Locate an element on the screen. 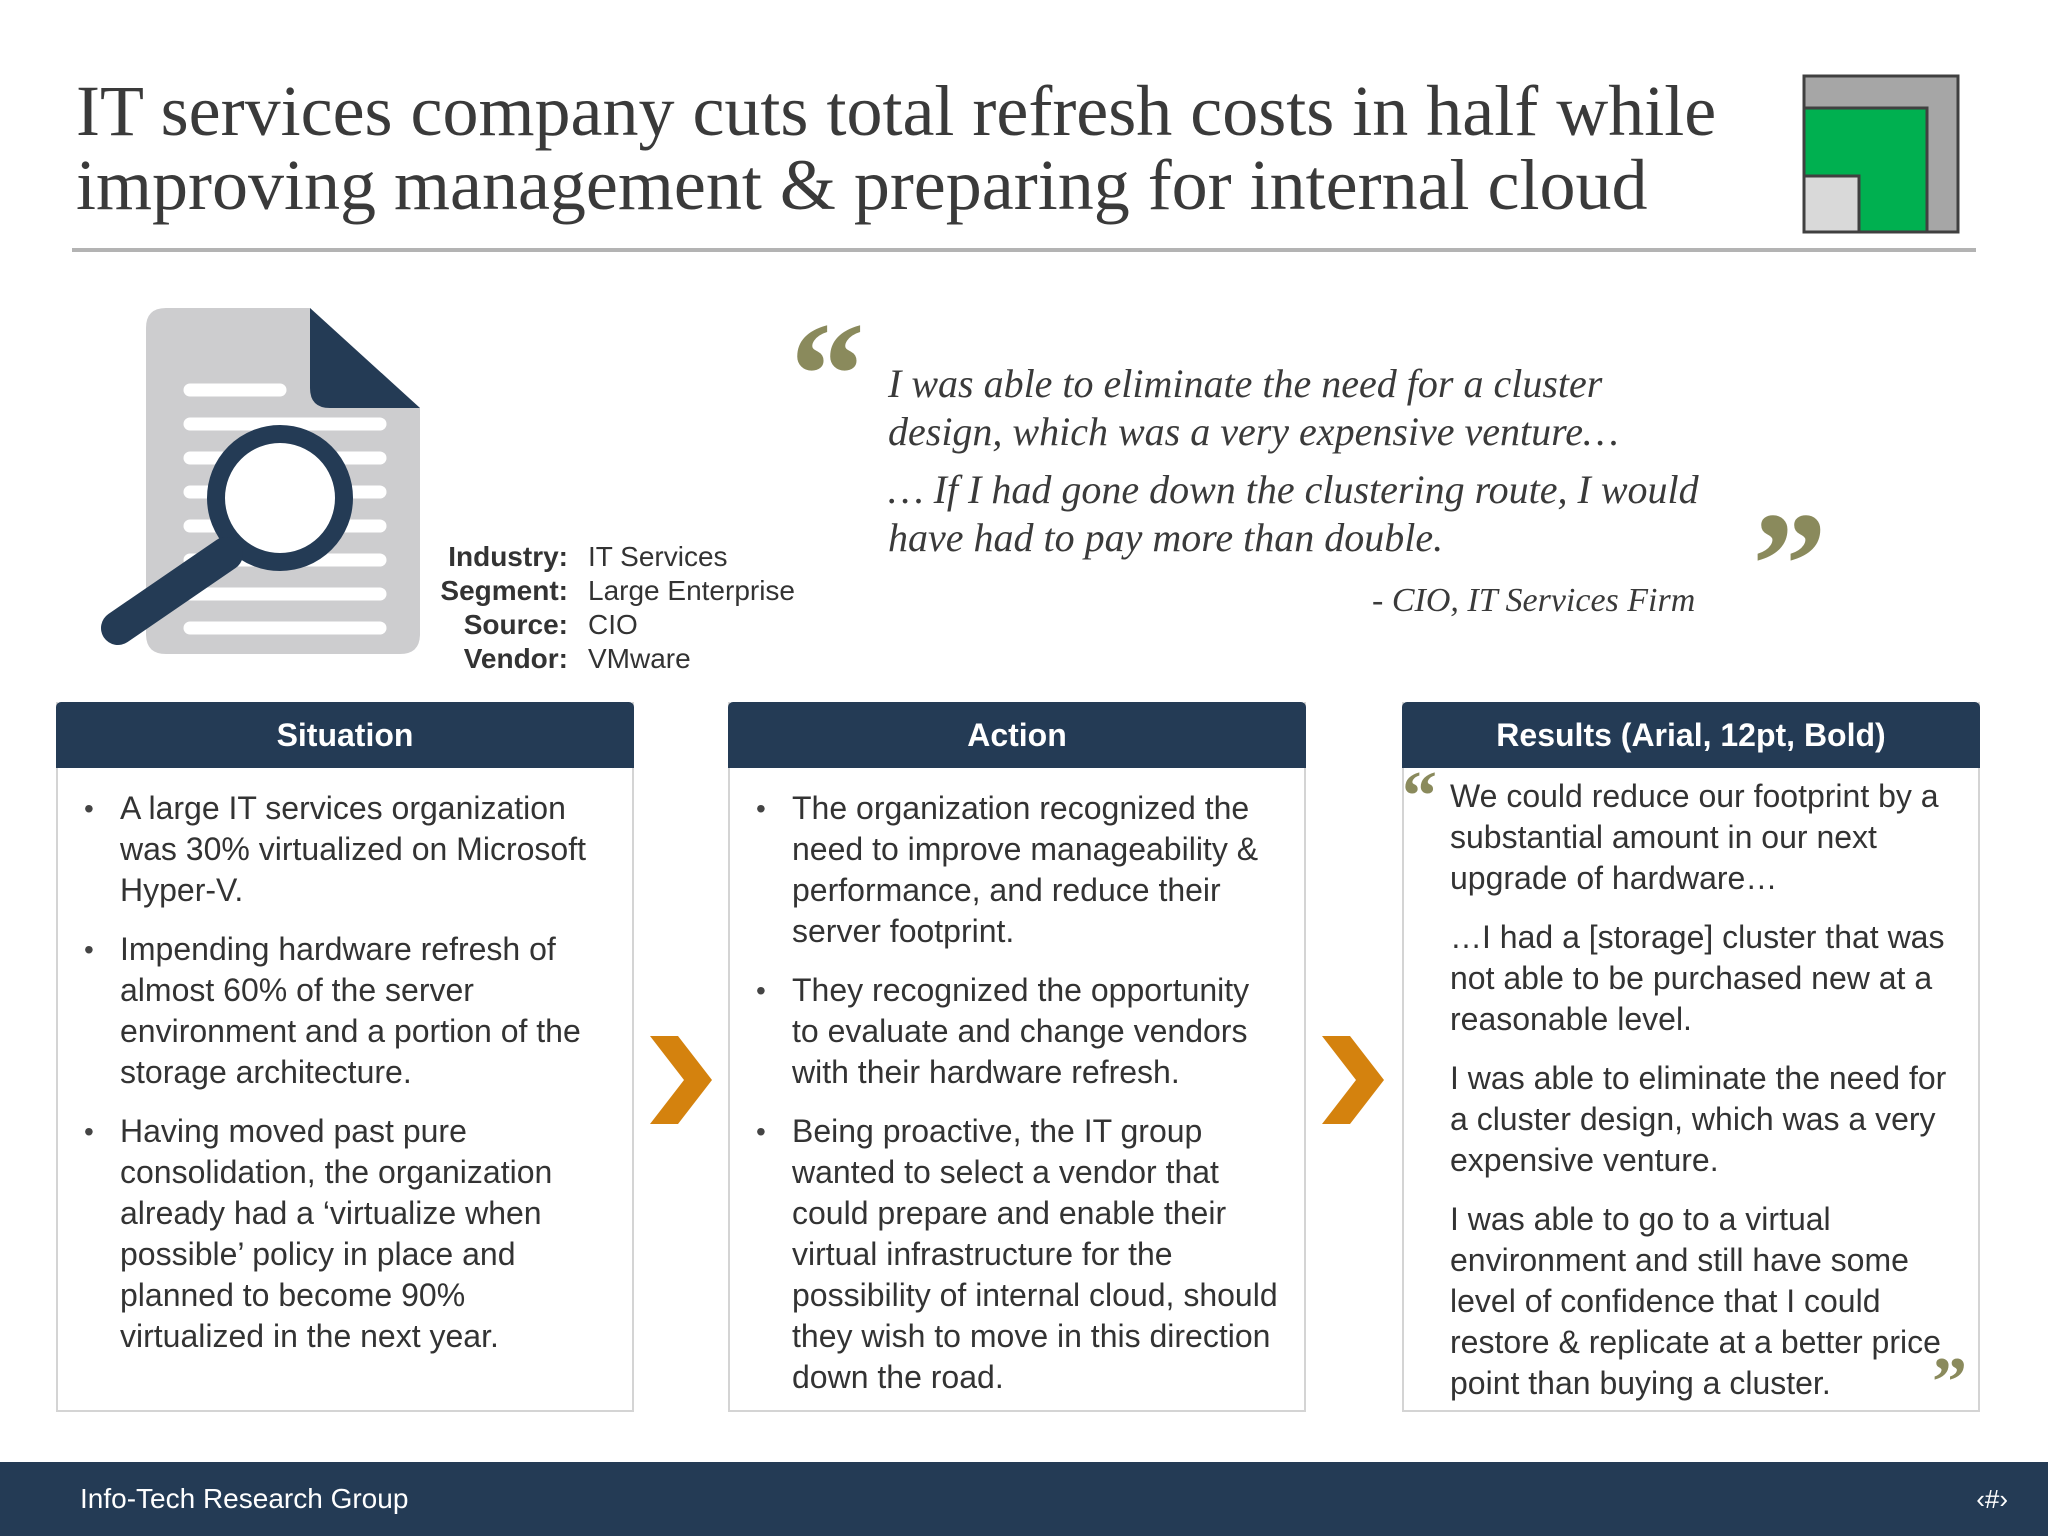 The image size is (2048, 1536). situation-header: Situation is located at coordinates (345, 735).